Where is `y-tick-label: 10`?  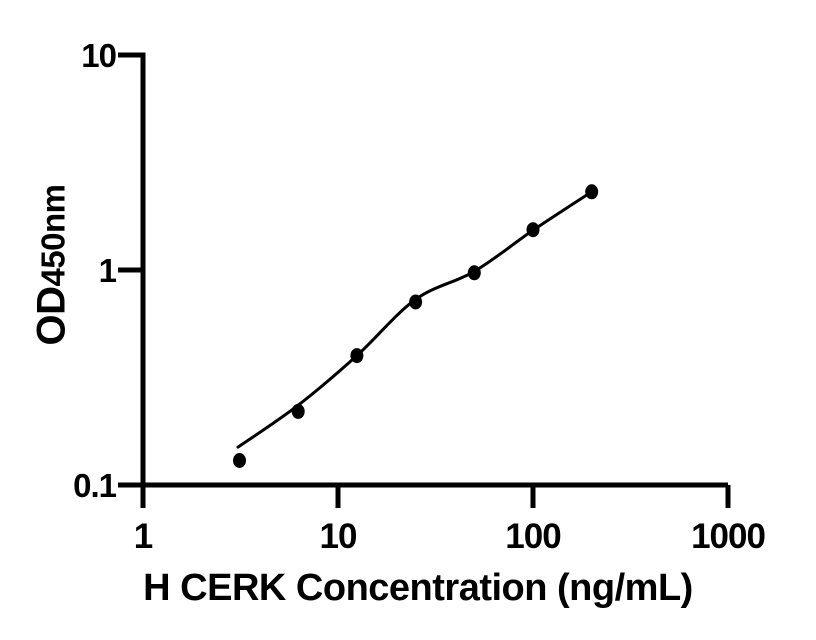
y-tick-label: 10 is located at coordinates (98, 55).